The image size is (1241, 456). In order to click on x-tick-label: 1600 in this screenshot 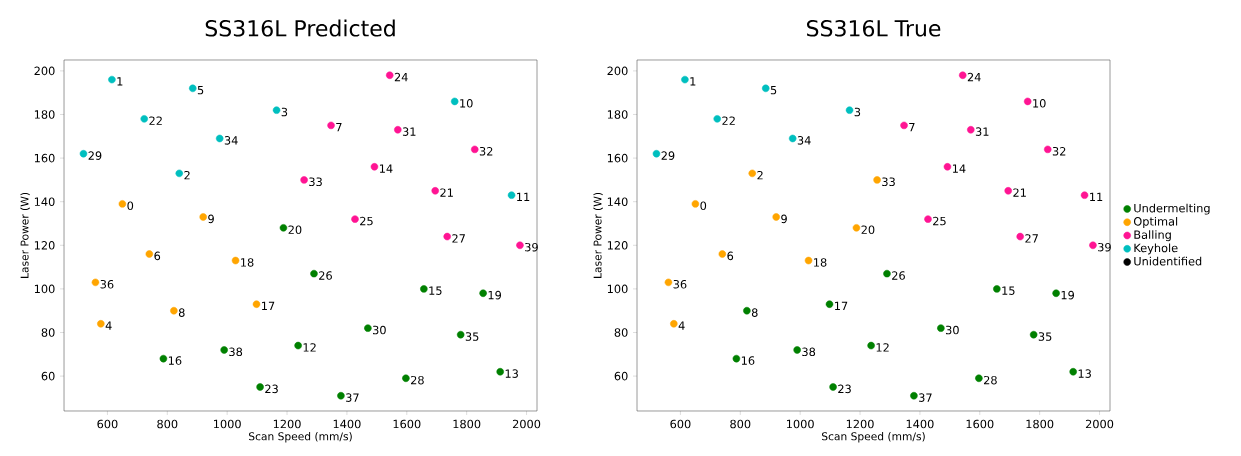, I will do `click(980, 424)`.